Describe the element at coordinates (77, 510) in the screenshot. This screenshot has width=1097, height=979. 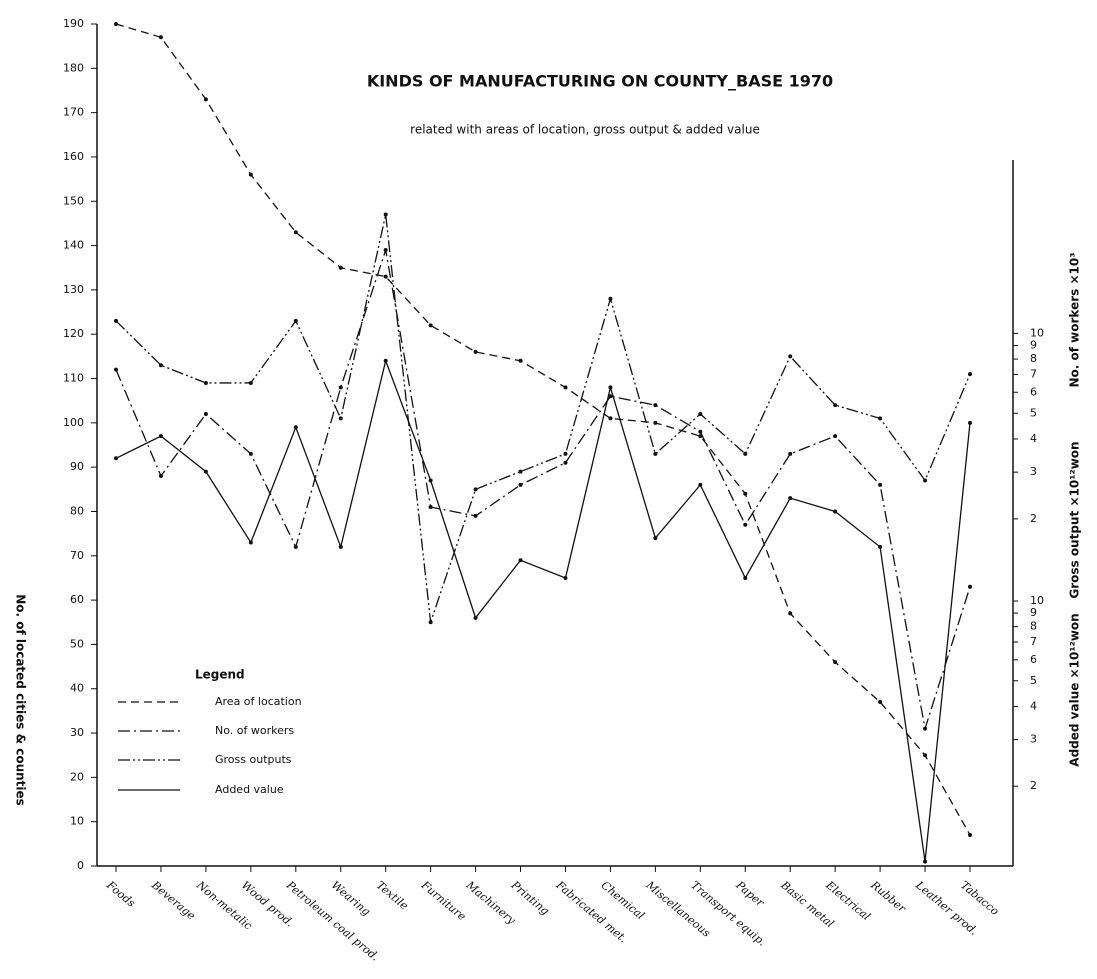
I see `y-tick-label: 80` at that location.